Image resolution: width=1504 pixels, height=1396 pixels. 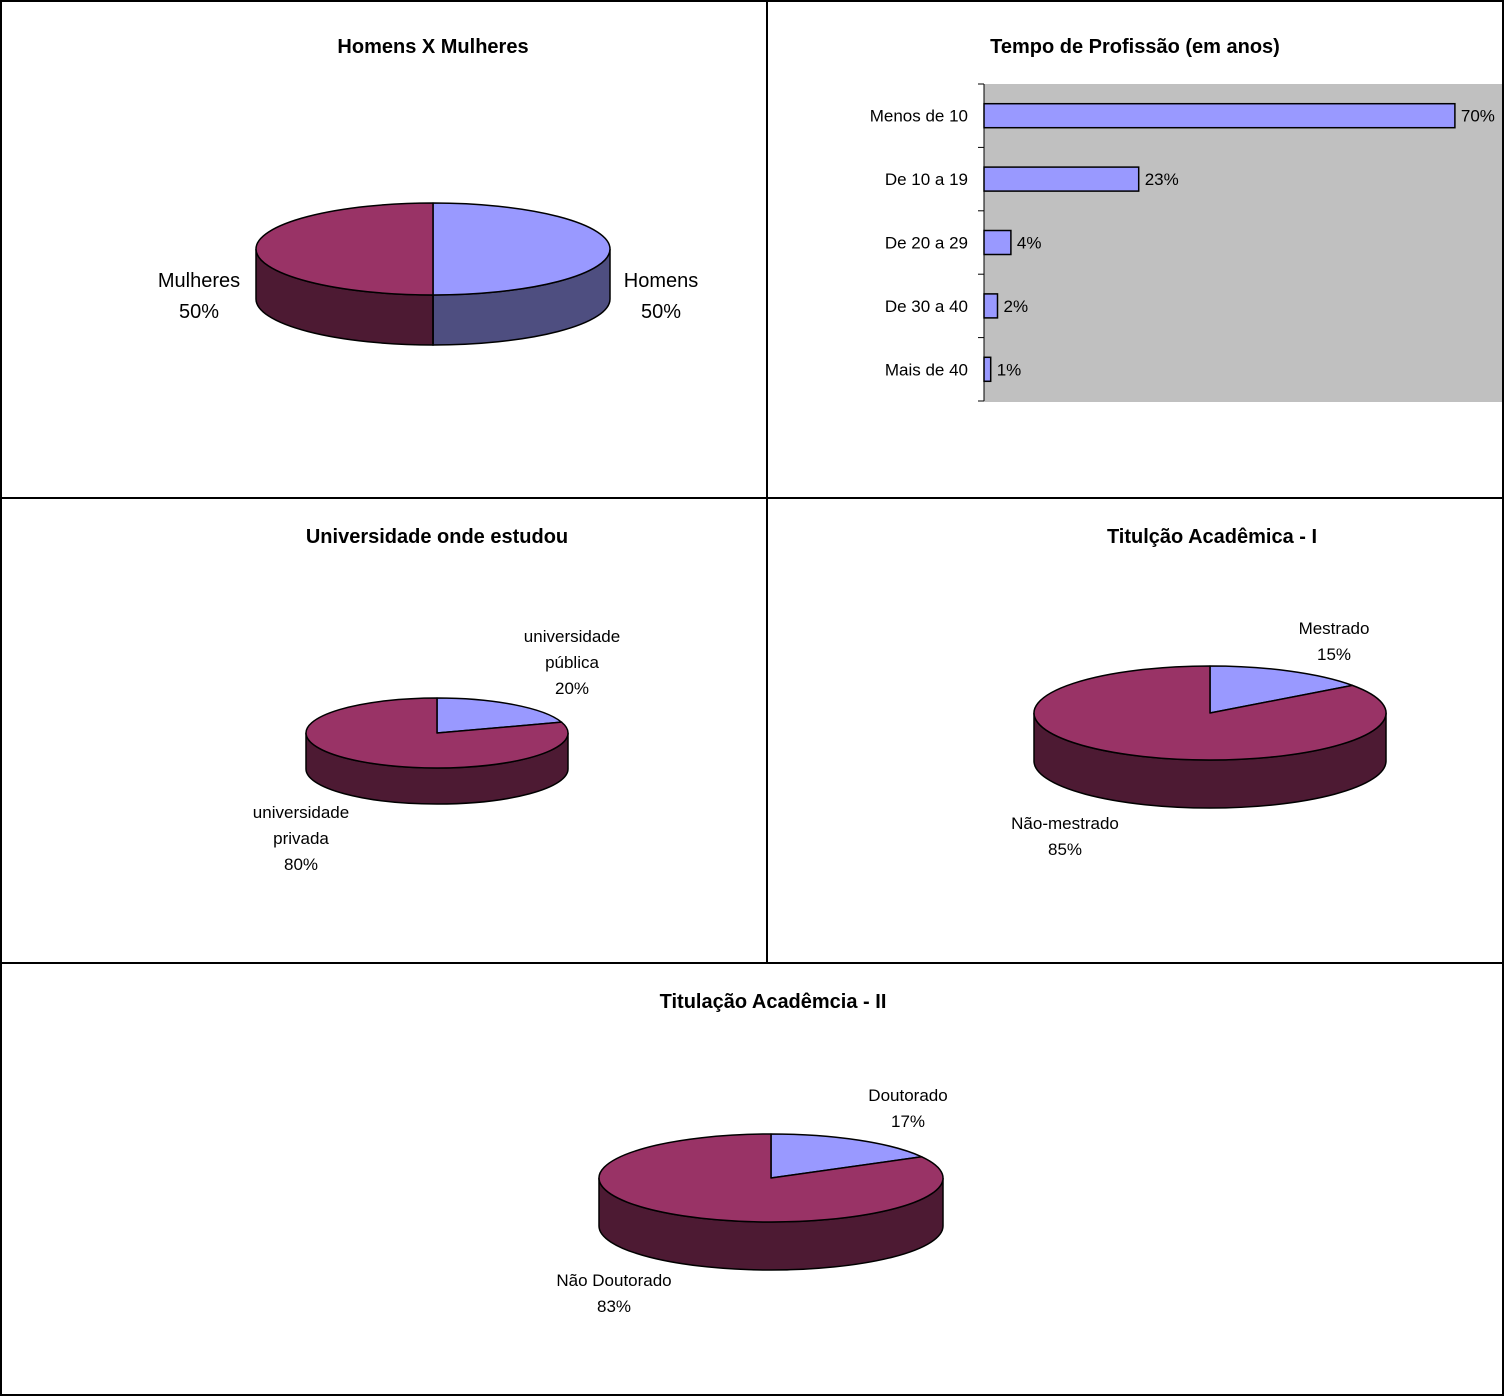 I want to click on slice-label-mulheres: Mulheres, so click(x=199, y=281).